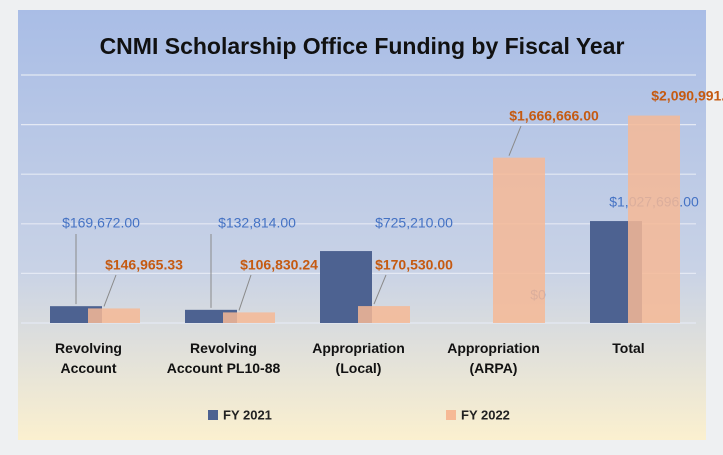  I want to click on data-label: $170,530.00, so click(414, 265).